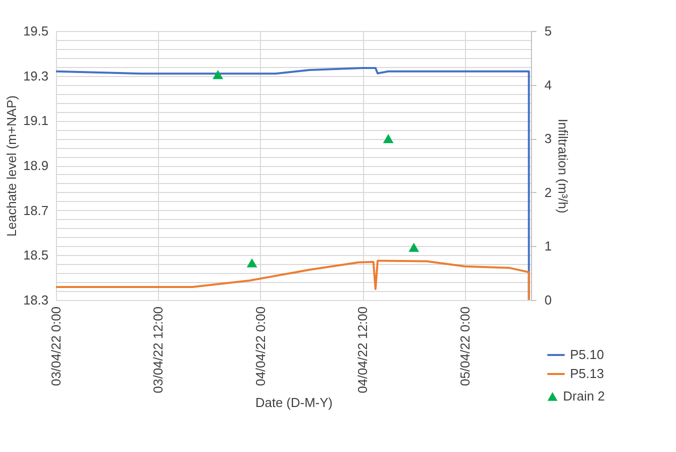  I want to click on x-tick-label: 04/04/22 0:00, so click(260, 346).